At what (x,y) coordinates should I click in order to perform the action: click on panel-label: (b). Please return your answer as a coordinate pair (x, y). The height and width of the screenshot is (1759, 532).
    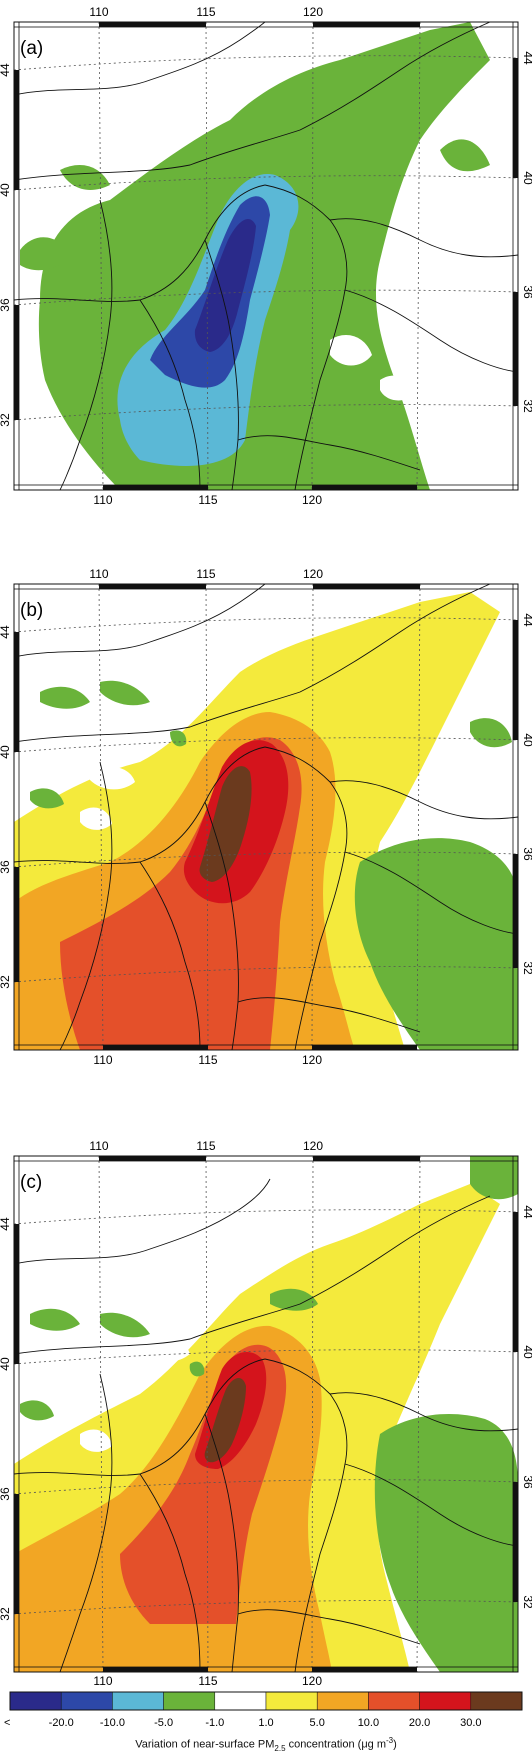
    Looking at the image, I should click on (31, 610).